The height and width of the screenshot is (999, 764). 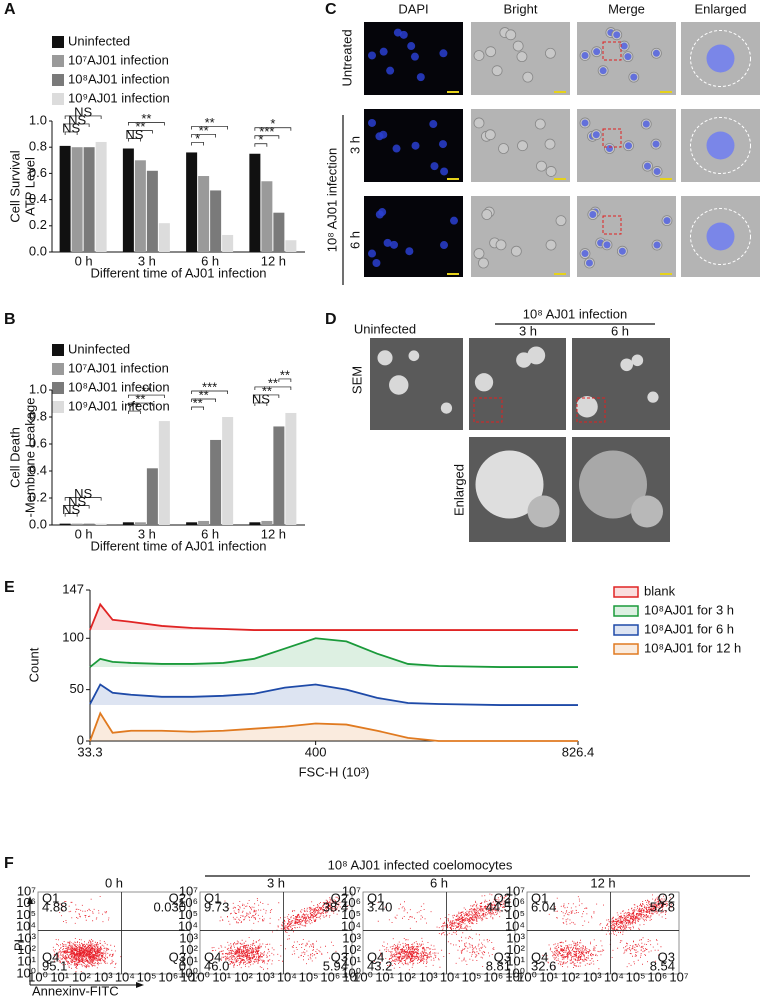 I want to click on group-label: 10⁸ AJ01 infection, so click(x=331, y=200).